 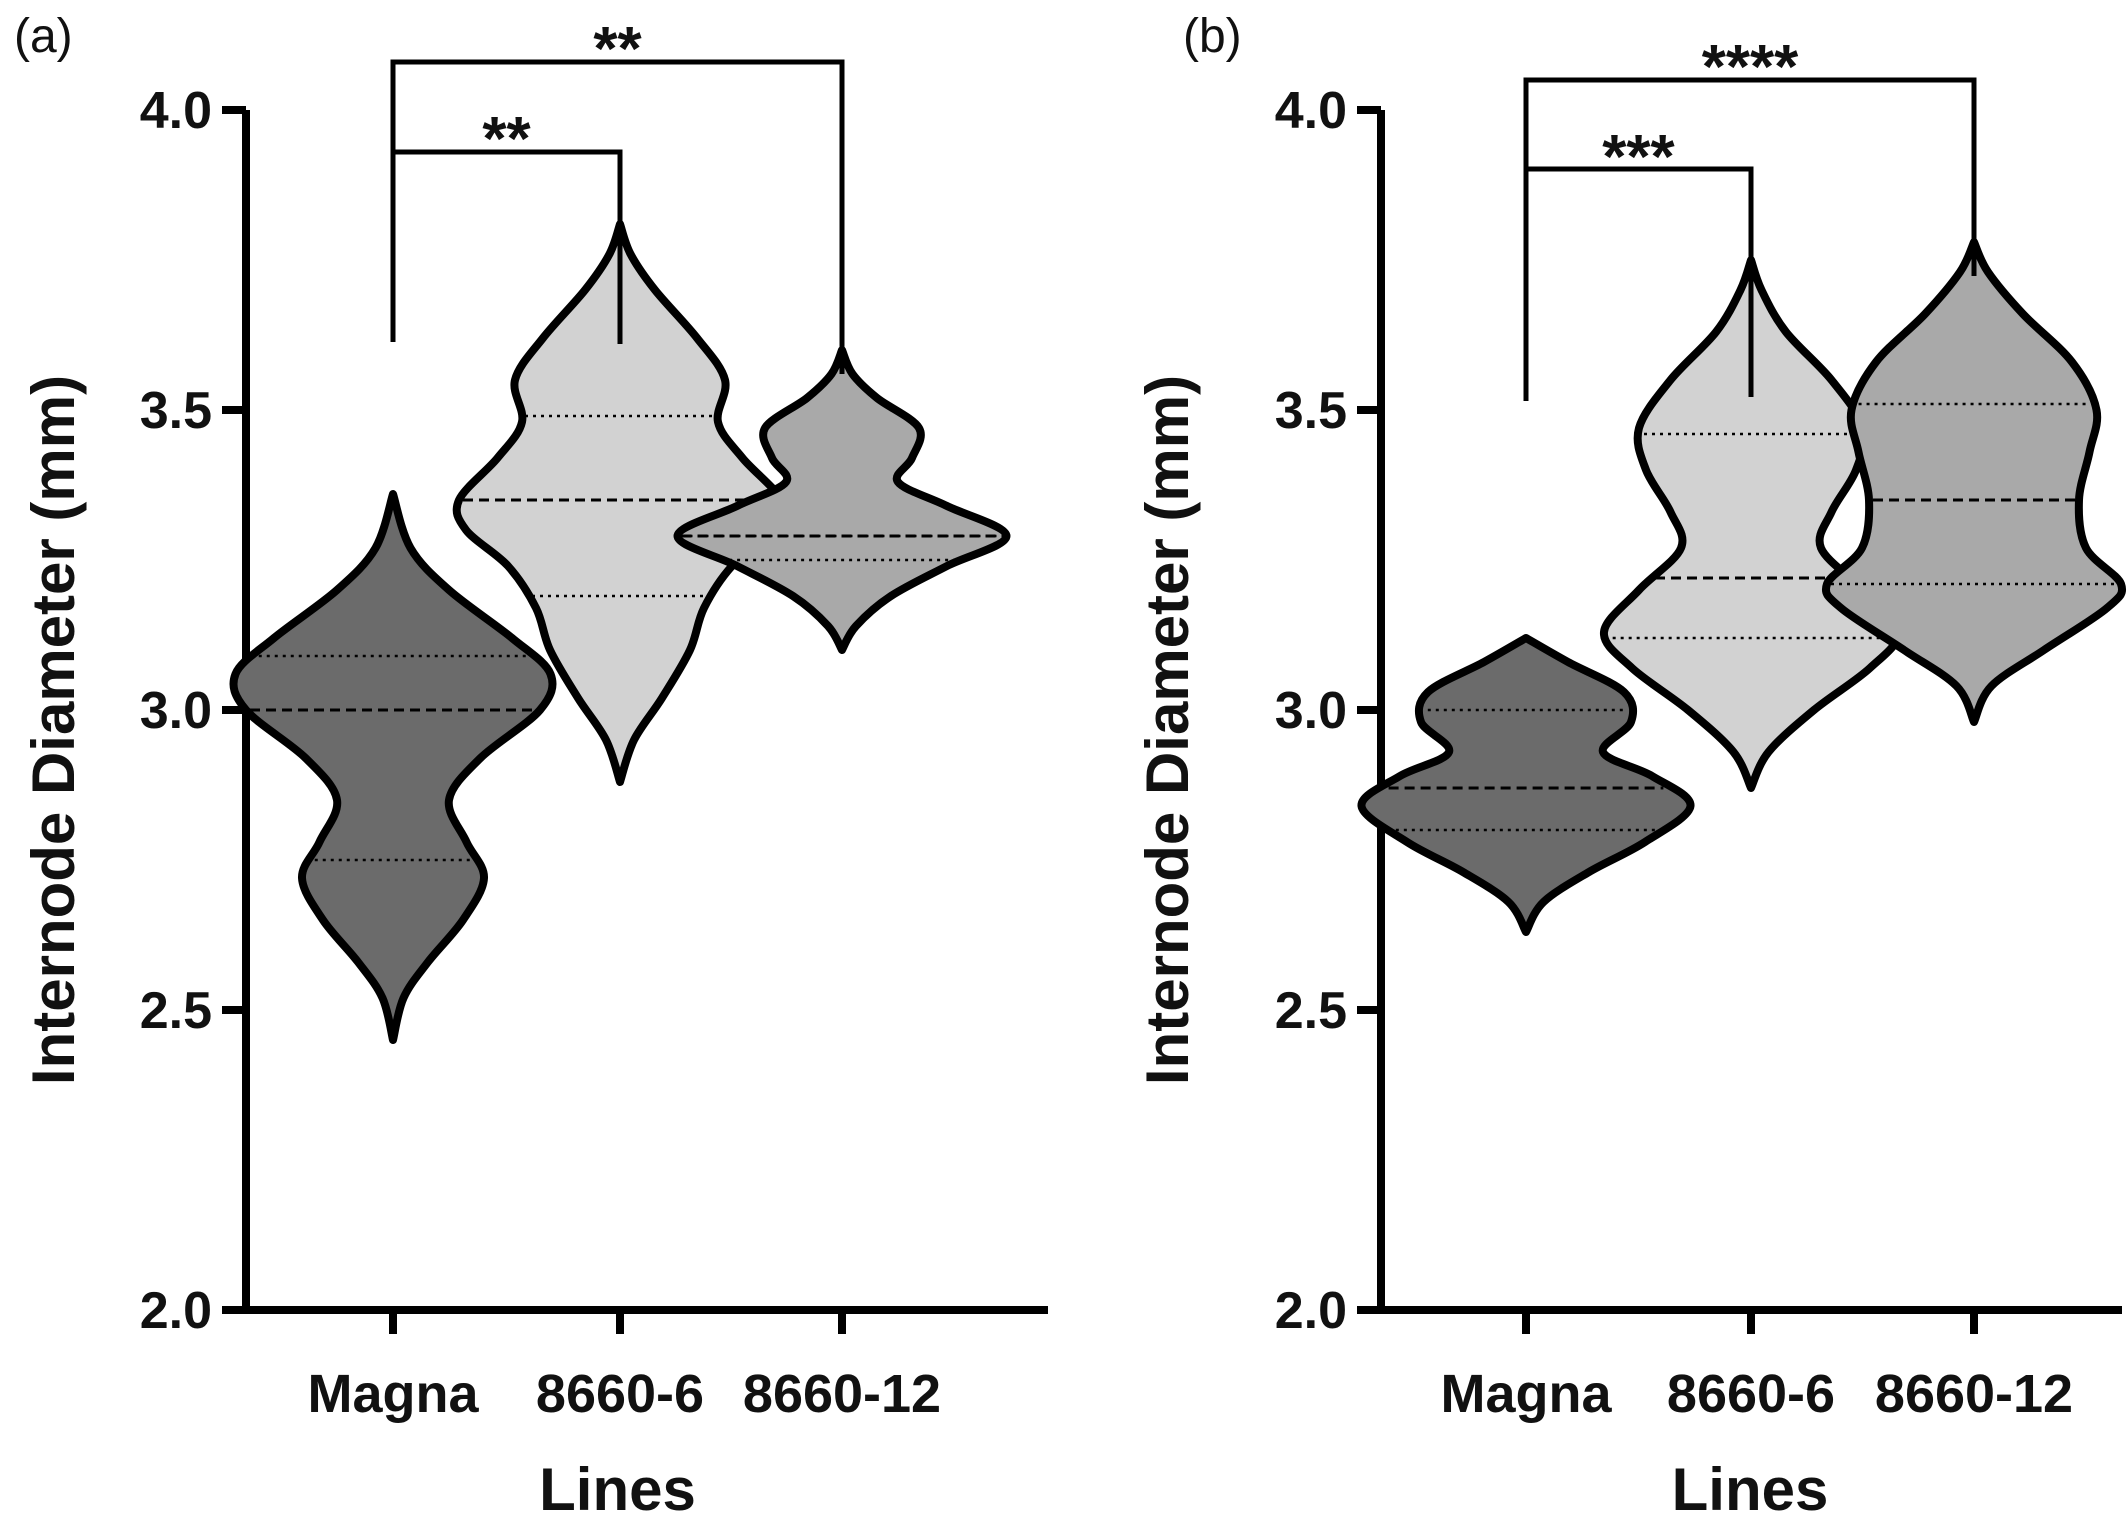 I want to click on panel-label: (a), so click(x=43, y=36).